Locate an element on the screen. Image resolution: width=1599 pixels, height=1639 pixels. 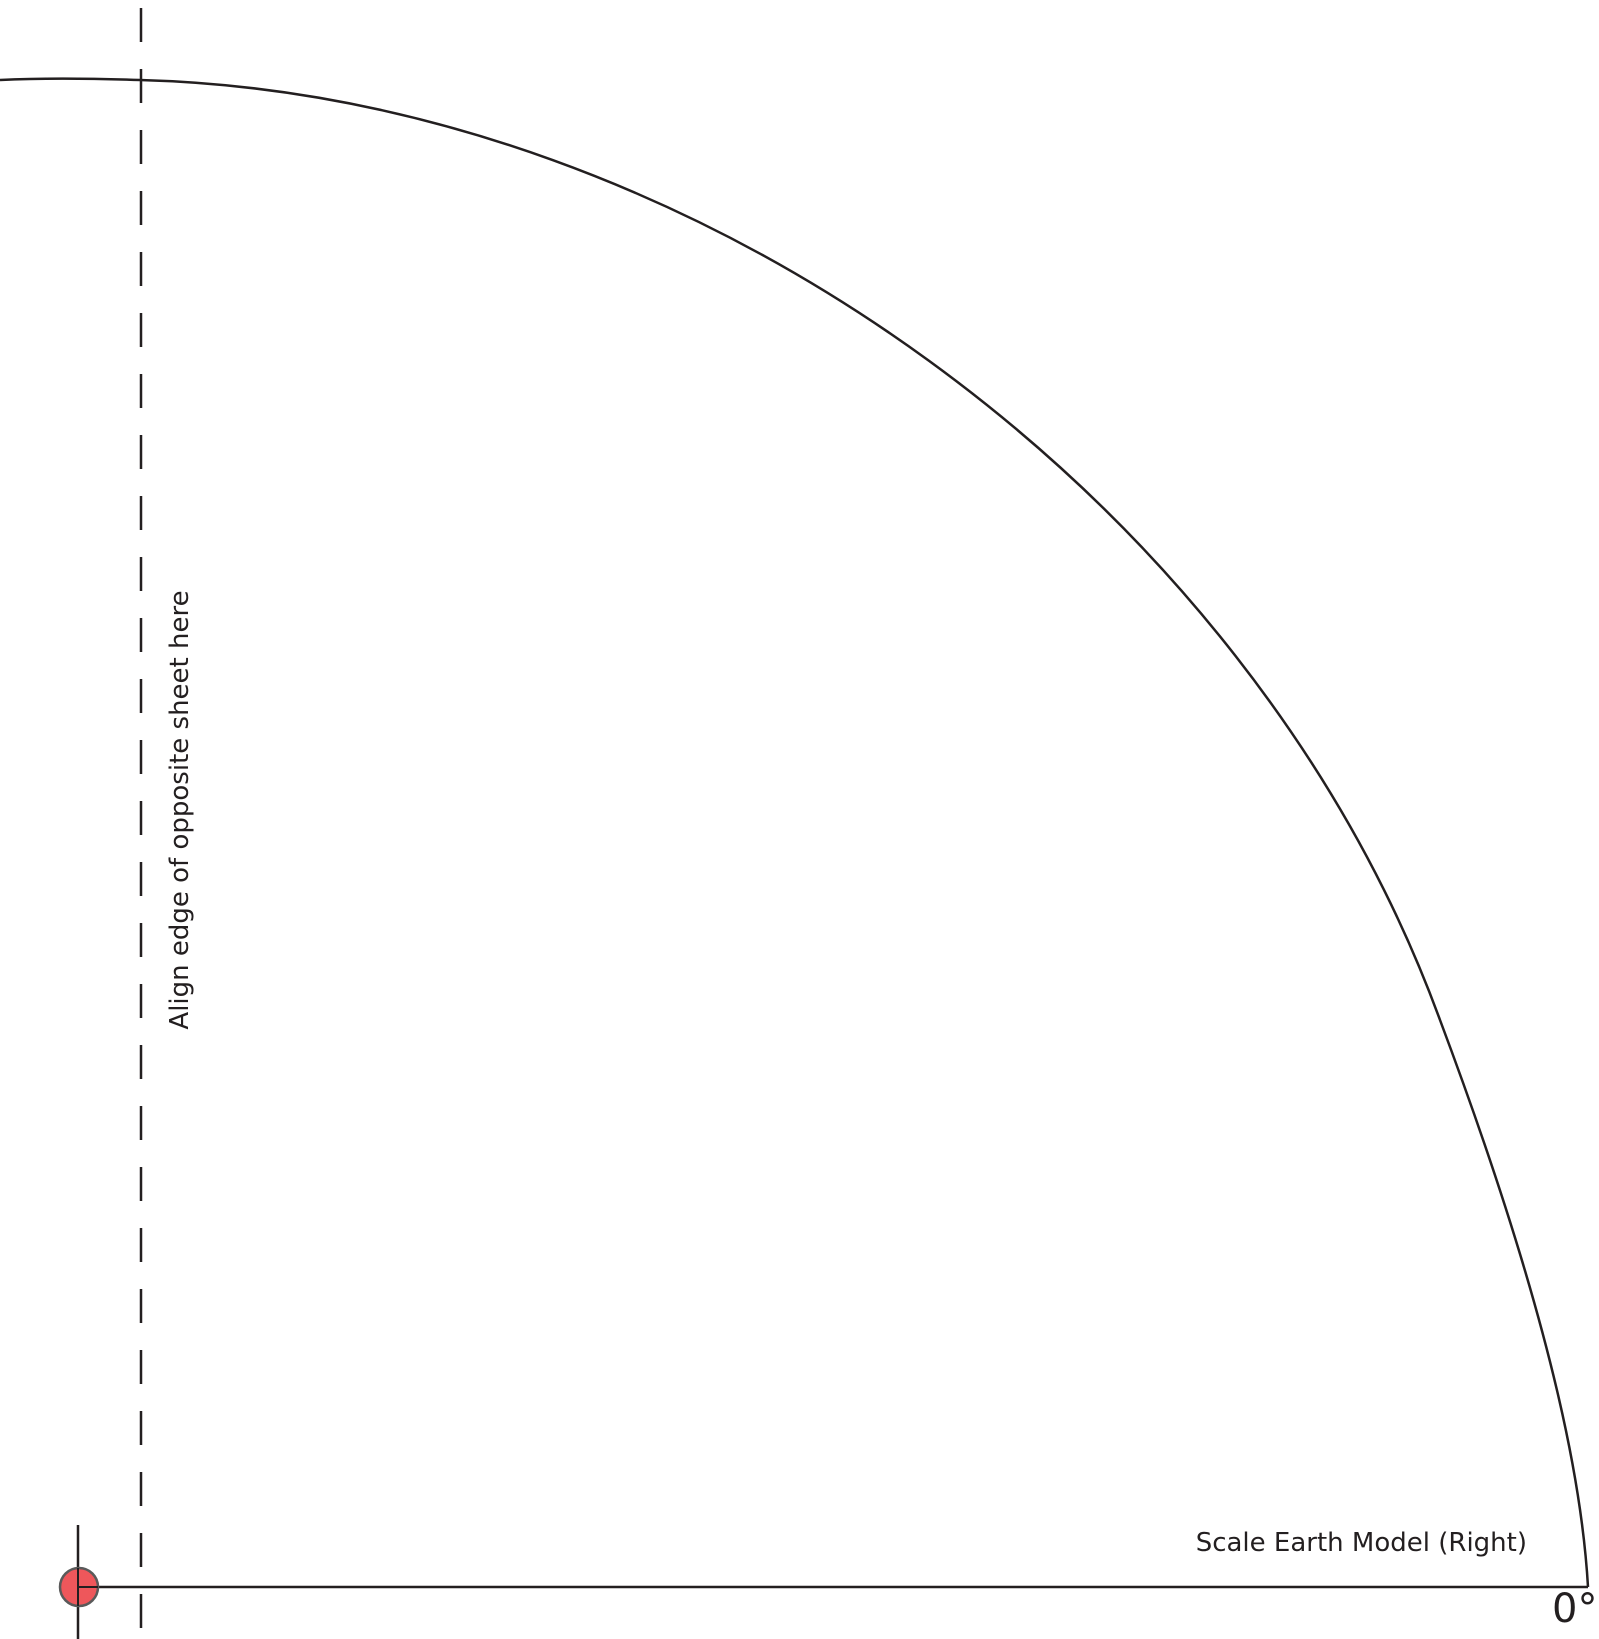
angle-label: 0° is located at coordinates (1575, 1609).